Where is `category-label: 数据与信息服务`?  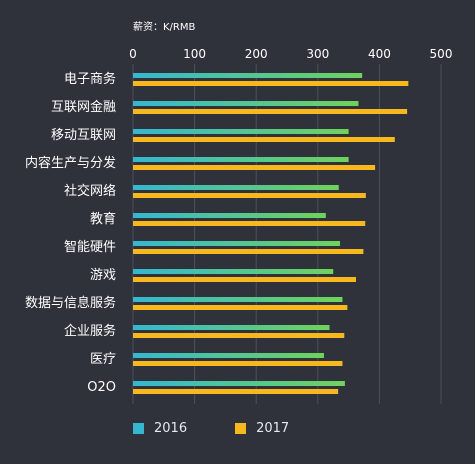 category-label: 数据与信息服务 is located at coordinates (70, 303).